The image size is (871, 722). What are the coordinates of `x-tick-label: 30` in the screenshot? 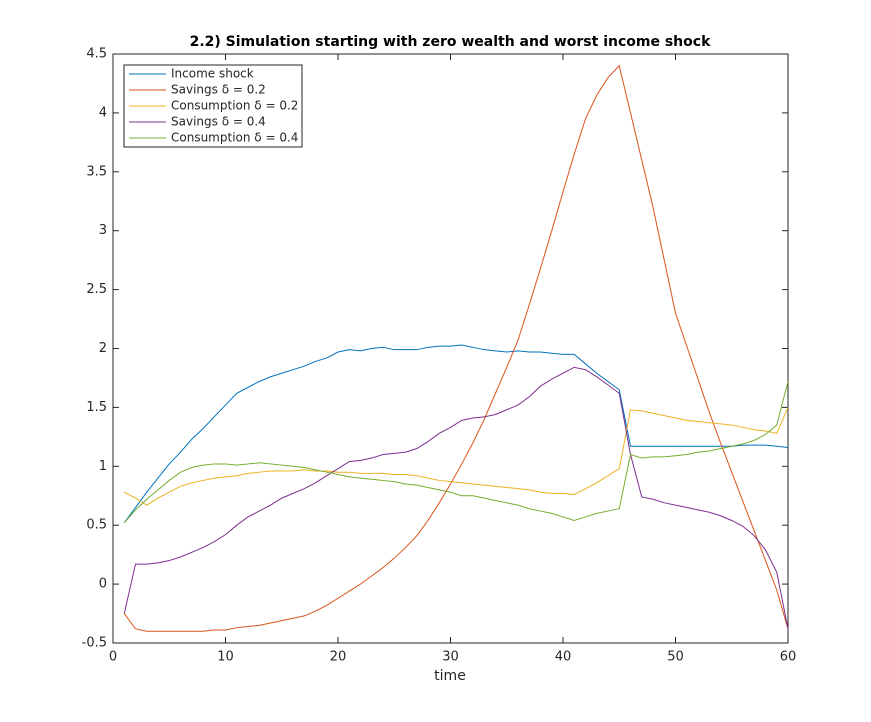 It's located at (450, 657).